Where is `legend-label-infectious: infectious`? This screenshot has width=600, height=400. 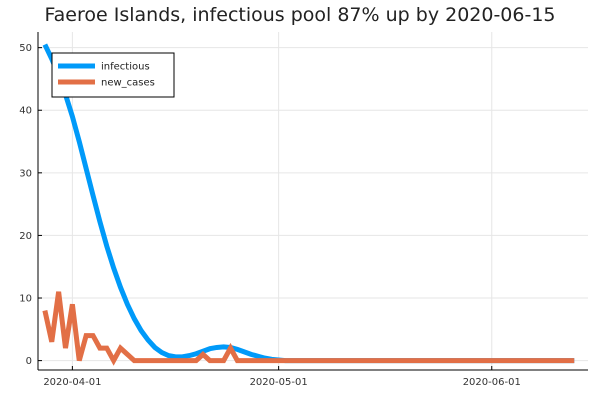 legend-label-infectious: infectious is located at coordinates (125, 67).